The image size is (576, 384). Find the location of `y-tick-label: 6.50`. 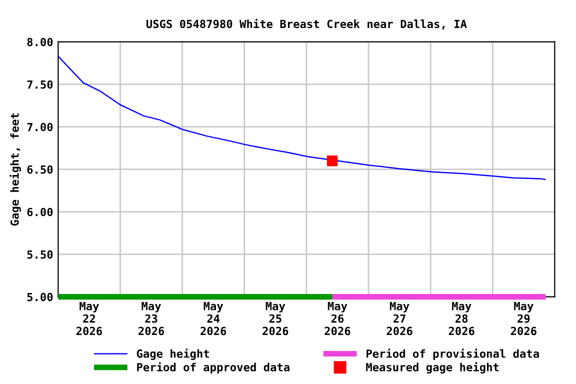

y-tick-label: 6.50 is located at coordinates (40, 169).